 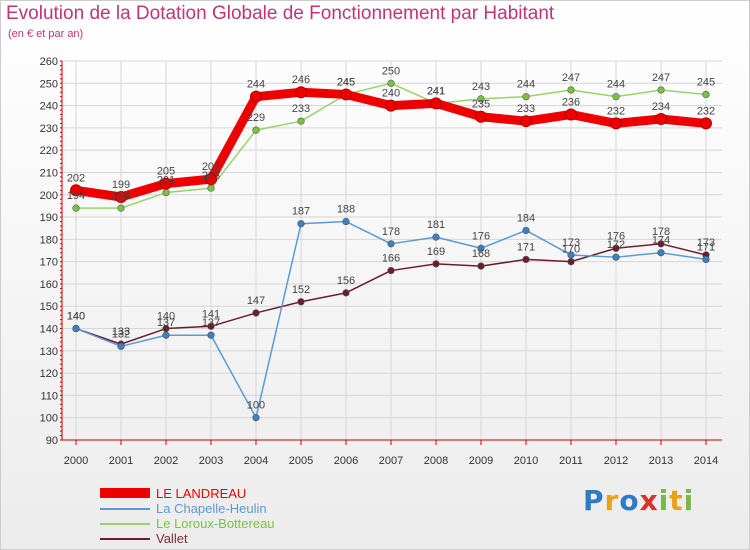 I want to click on y-tick-label: 110, so click(x=49, y=396).